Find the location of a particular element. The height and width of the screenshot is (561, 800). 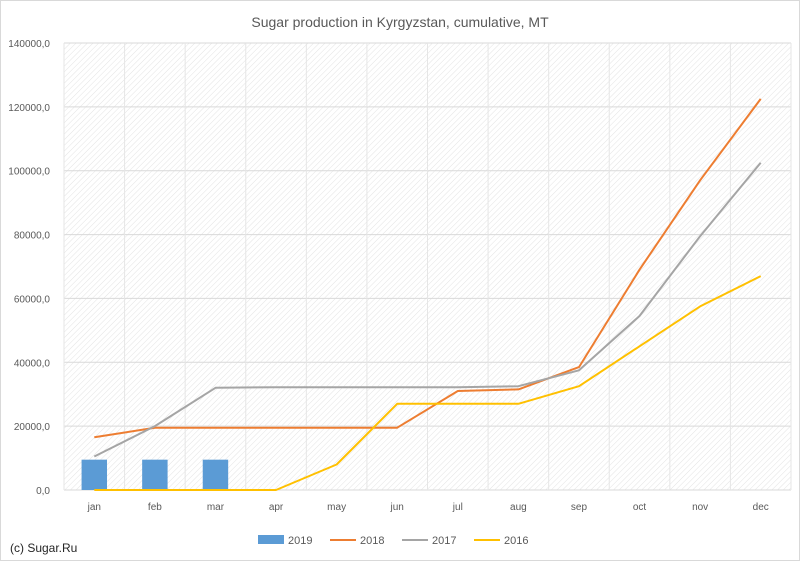

y-tick-label: 120000,0 is located at coordinates (29, 108).